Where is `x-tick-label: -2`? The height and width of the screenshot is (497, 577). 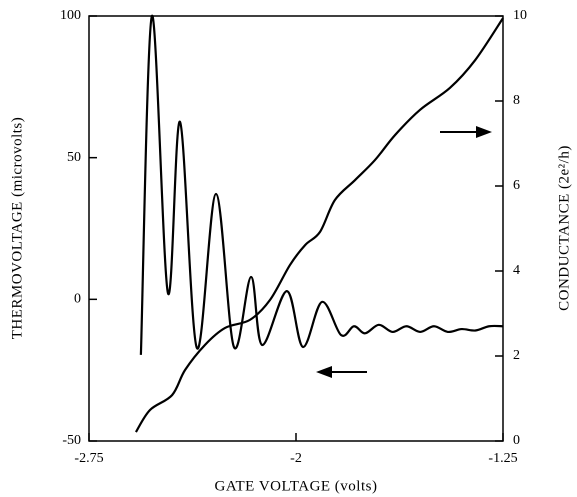 x-tick-label: -2 is located at coordinates (296, 458).